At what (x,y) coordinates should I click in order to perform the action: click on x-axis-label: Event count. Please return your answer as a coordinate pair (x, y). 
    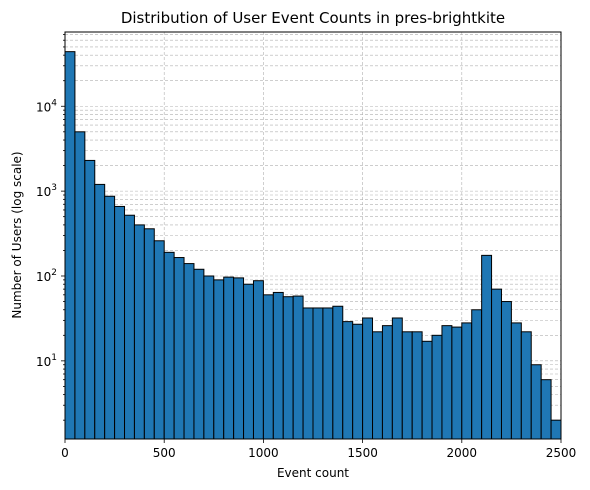
    Looking at the image, I should click on (313, 473).